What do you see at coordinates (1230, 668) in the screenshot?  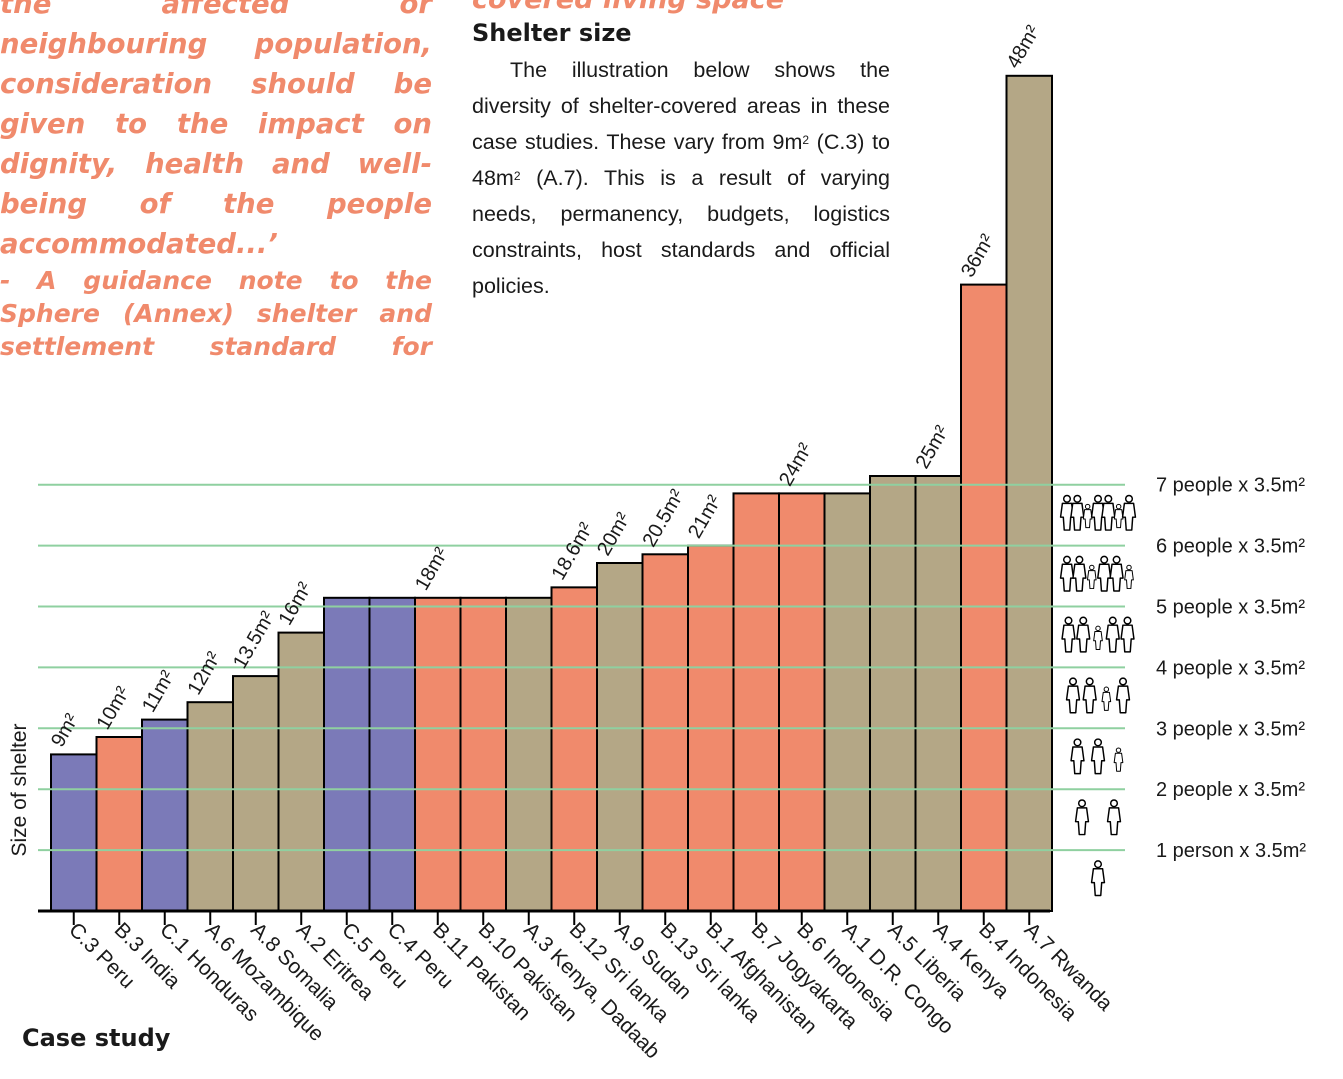 I see `reference-label-4: 4 people x 3.5m²` at bounding box center [1230, 668].